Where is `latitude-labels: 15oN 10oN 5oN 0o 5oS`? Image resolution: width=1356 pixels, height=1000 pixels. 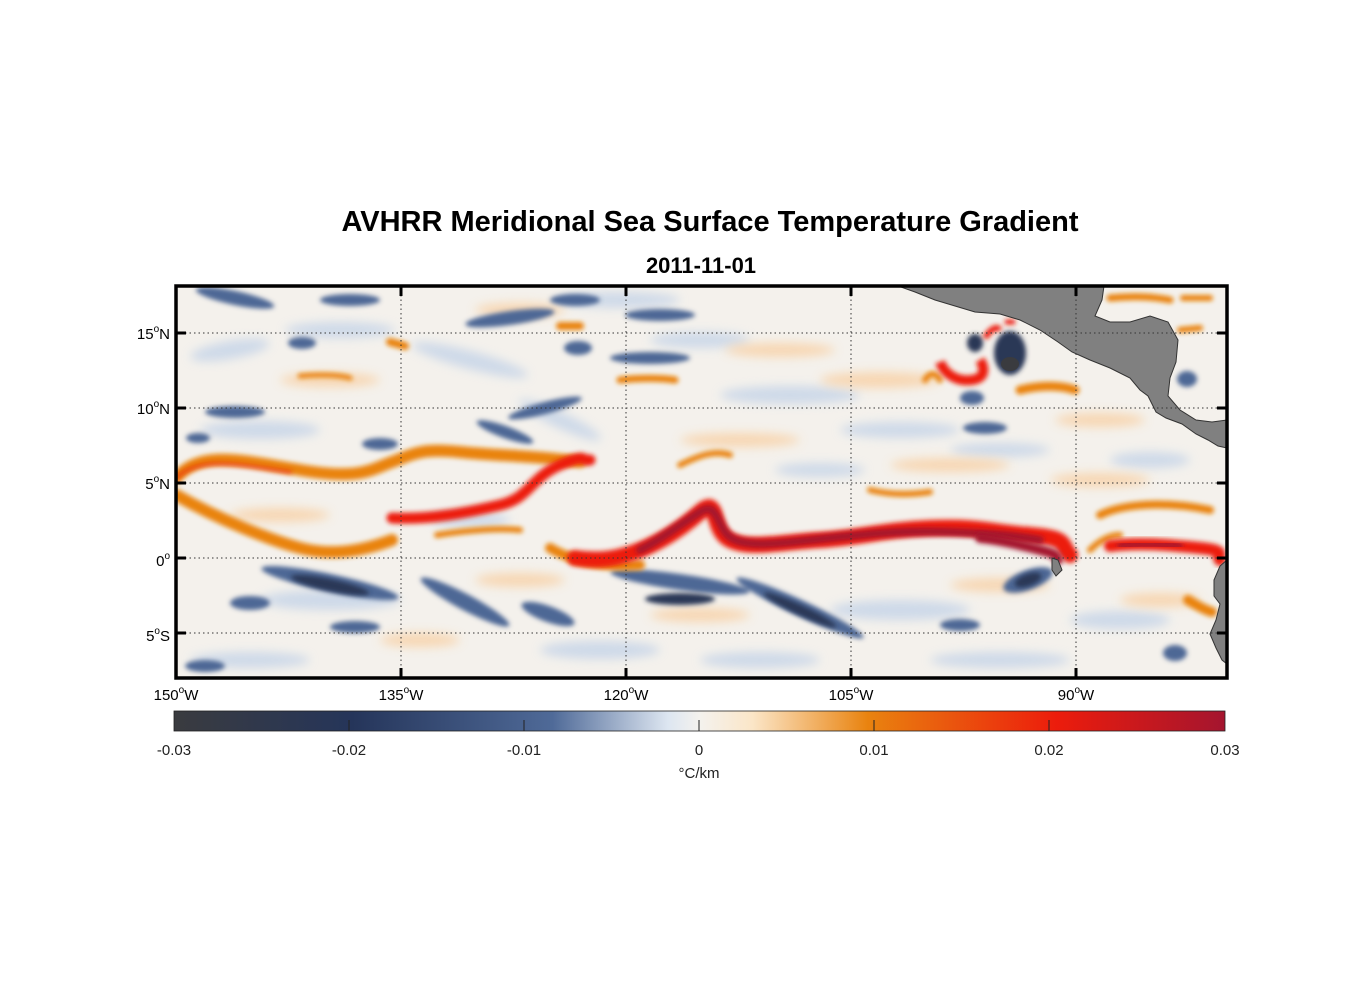 latitude-labels: 15oN 10oN 5oN 0o 5oS is located at coordinates (154, 484).